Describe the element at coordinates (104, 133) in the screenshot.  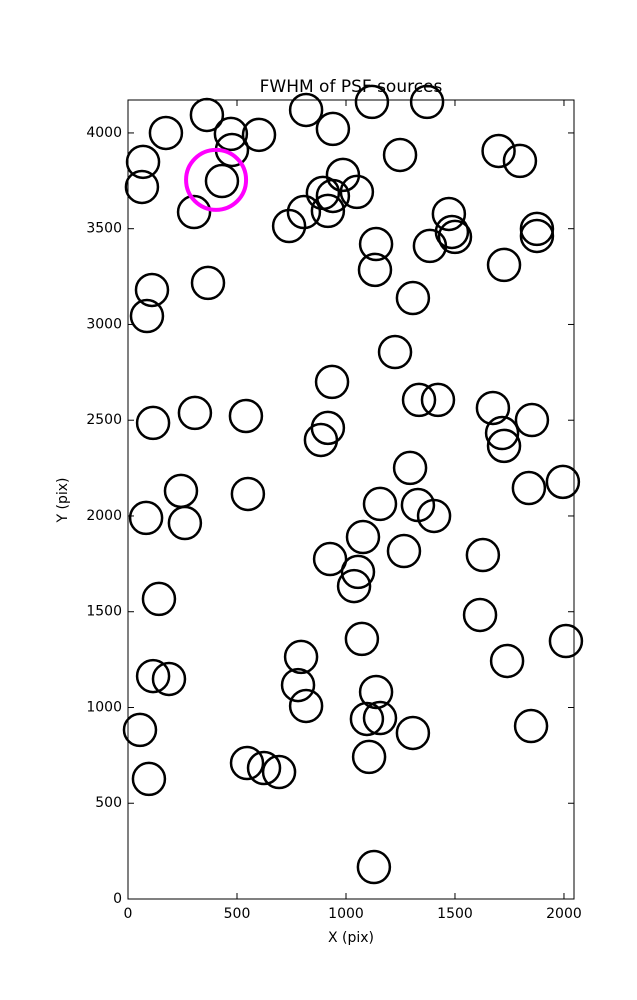
I see `y-tick-label: 4000` at that location.